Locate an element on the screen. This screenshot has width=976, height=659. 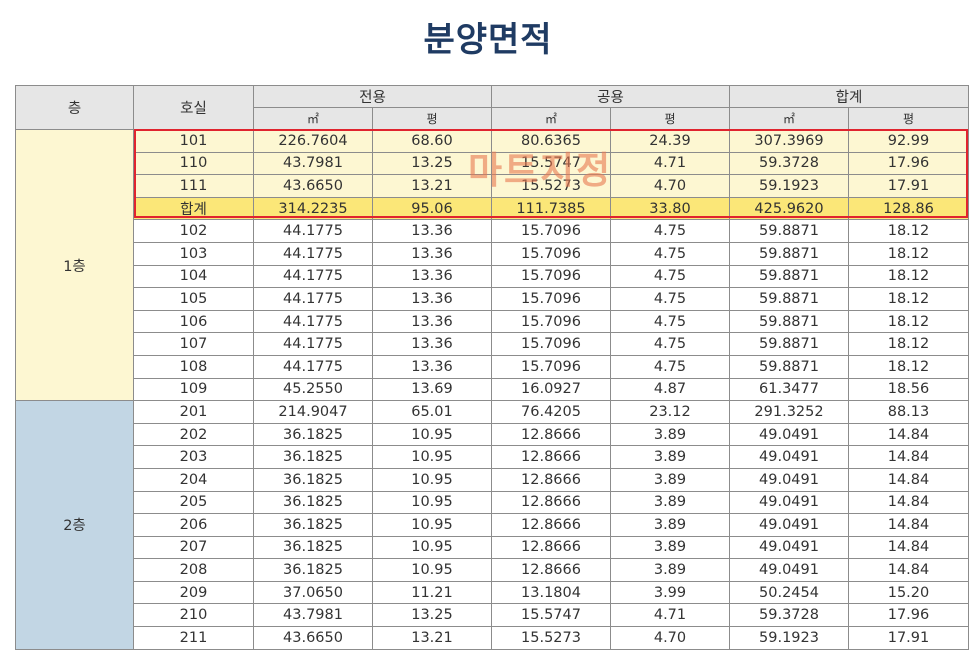
unit-cell: 211 is located at coordinates (193, 638).